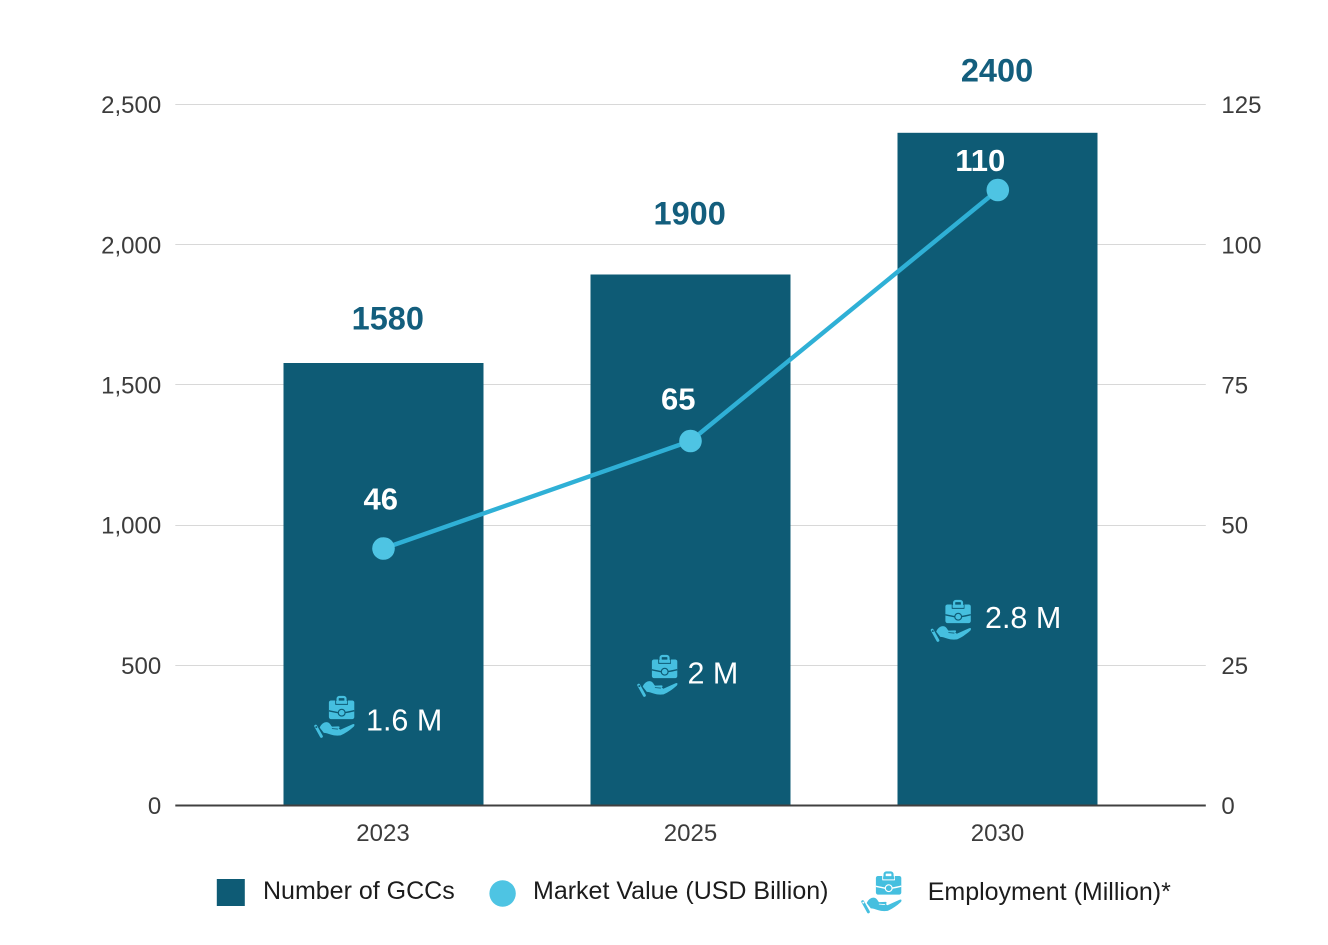 The width and height of the screenshot is (1328, 945). What do you see at coordinates (131, 526) in the screenshot?
I see `svg-text: 1,000` at bounding box center [131, 526].